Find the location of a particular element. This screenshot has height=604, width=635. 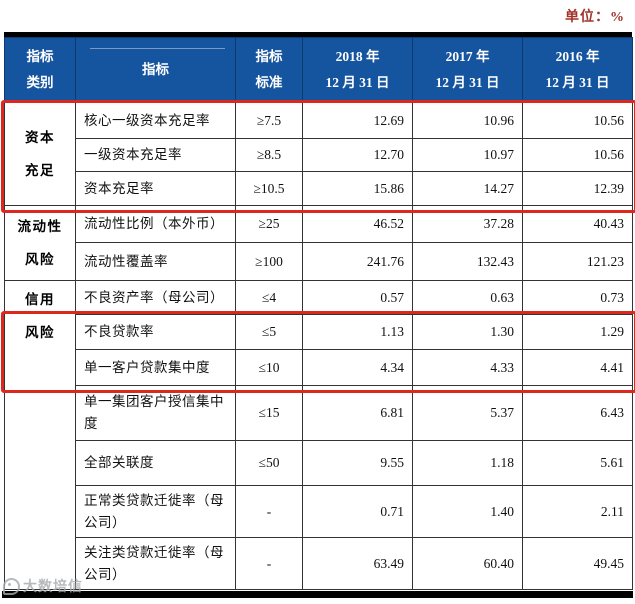

indicator-name: 正常类贷款迁徙率（母公司） is located at coordinates (155, 511).